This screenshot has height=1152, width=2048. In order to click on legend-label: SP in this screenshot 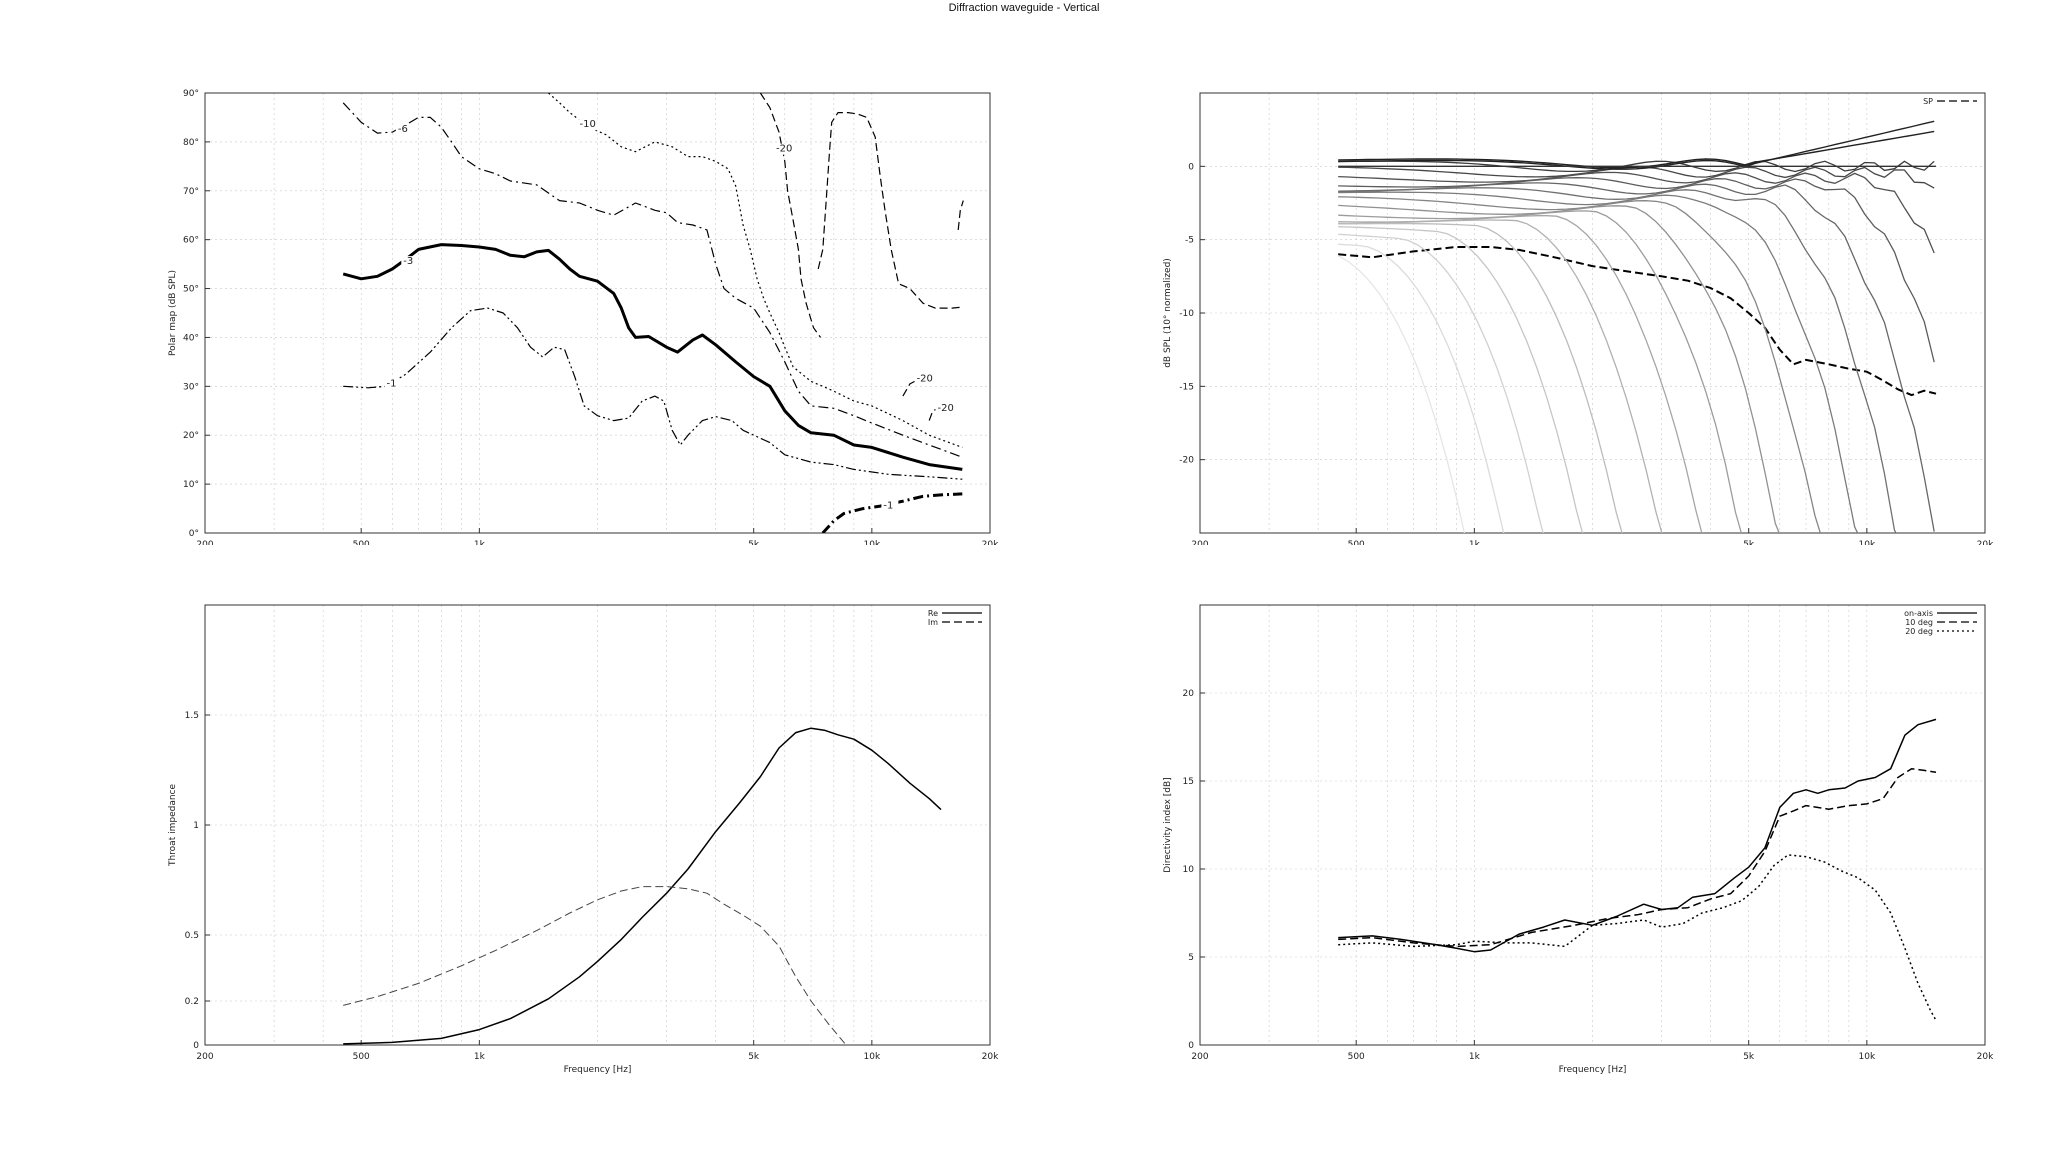, I will do `click(1928, 101)`.